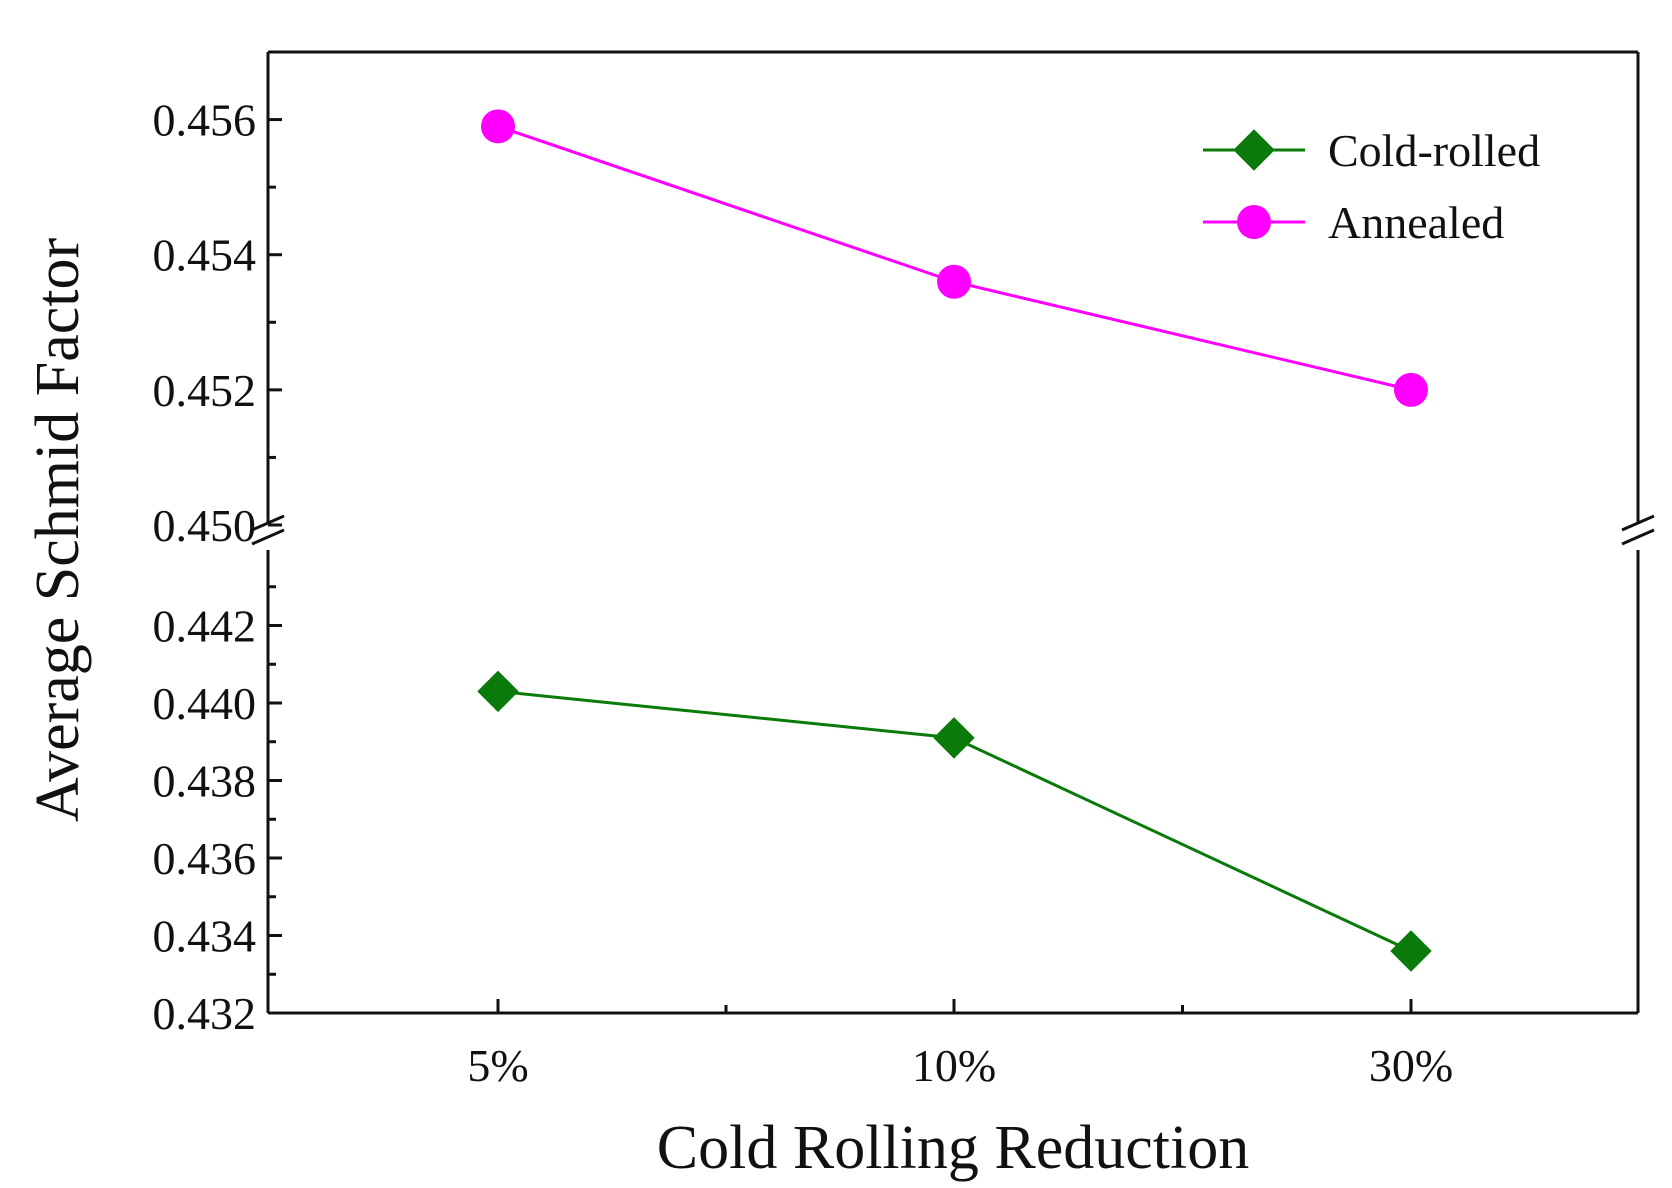  What do you see at coordinates (954, 821) in the screenshot?
I see `series-cold-rolled` at bounding box center [954, 821].